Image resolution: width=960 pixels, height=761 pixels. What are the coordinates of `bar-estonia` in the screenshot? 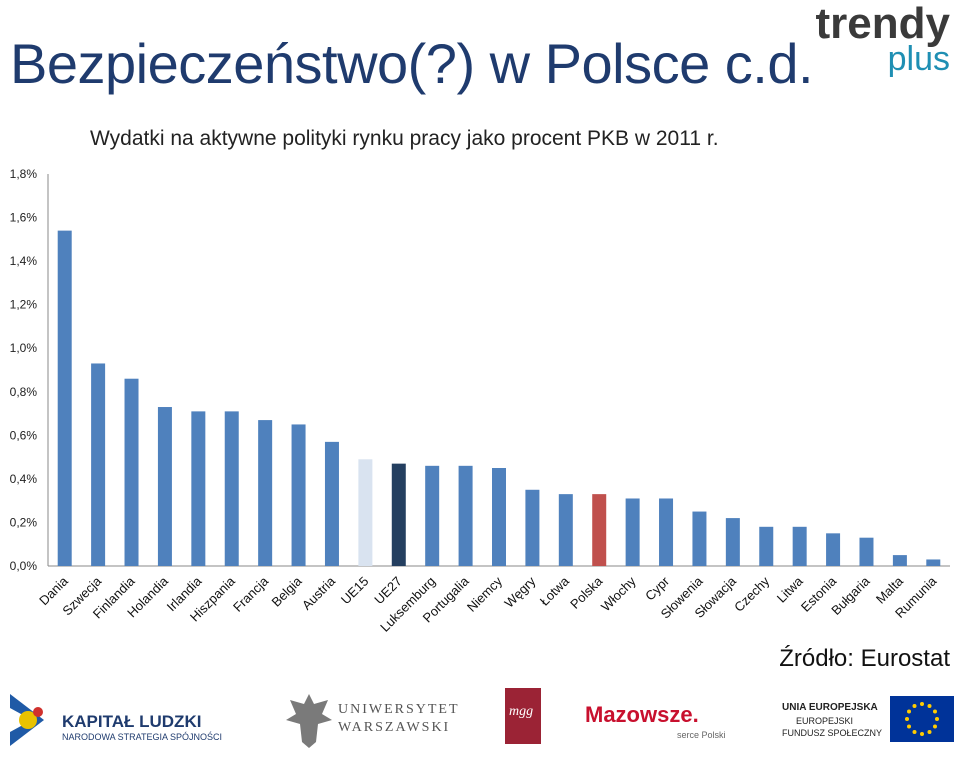 It's located at (833, 549).